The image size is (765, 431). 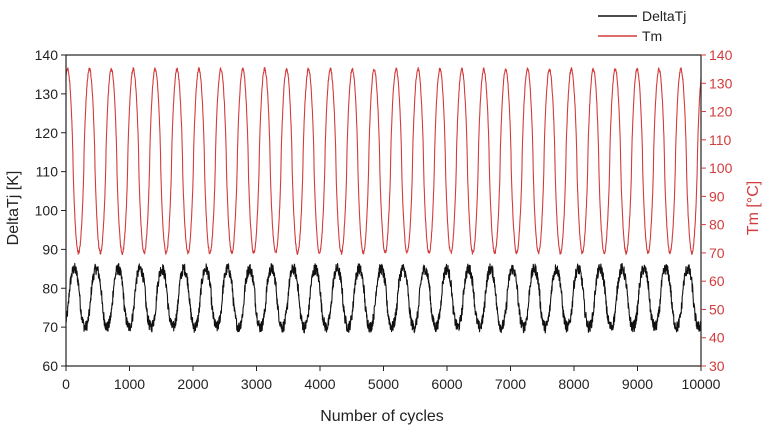 I want to click on x-tick-label: 5000, so click(x=383, y=384).